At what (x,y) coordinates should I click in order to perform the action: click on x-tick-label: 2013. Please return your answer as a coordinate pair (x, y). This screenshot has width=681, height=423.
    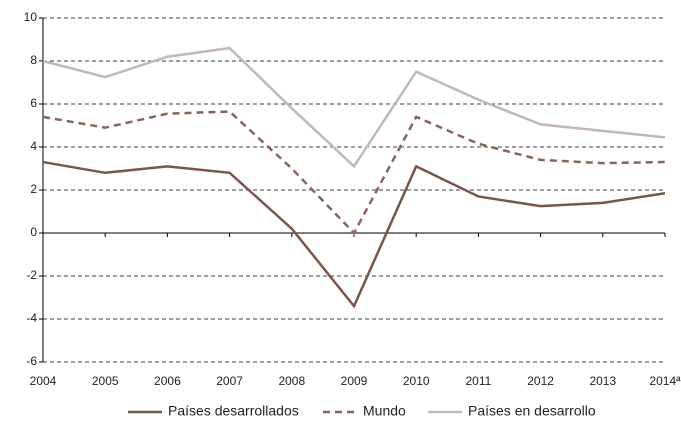
    Looking at the image, I should click on (602, 381).